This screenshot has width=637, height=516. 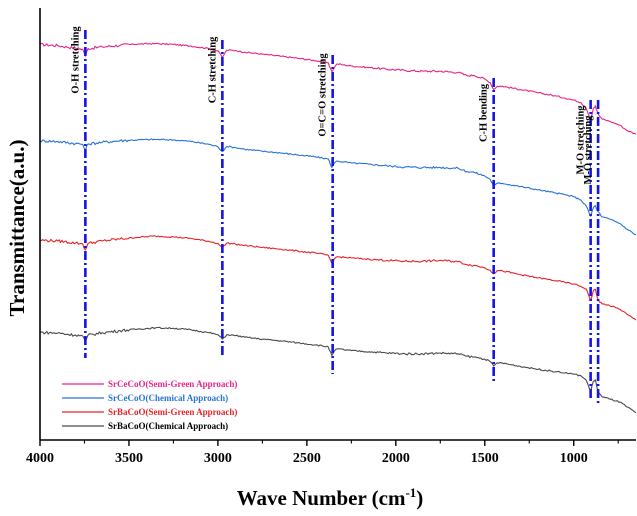 I want to click on annotation-label: C-H stretching, so click(x=212, y=69).